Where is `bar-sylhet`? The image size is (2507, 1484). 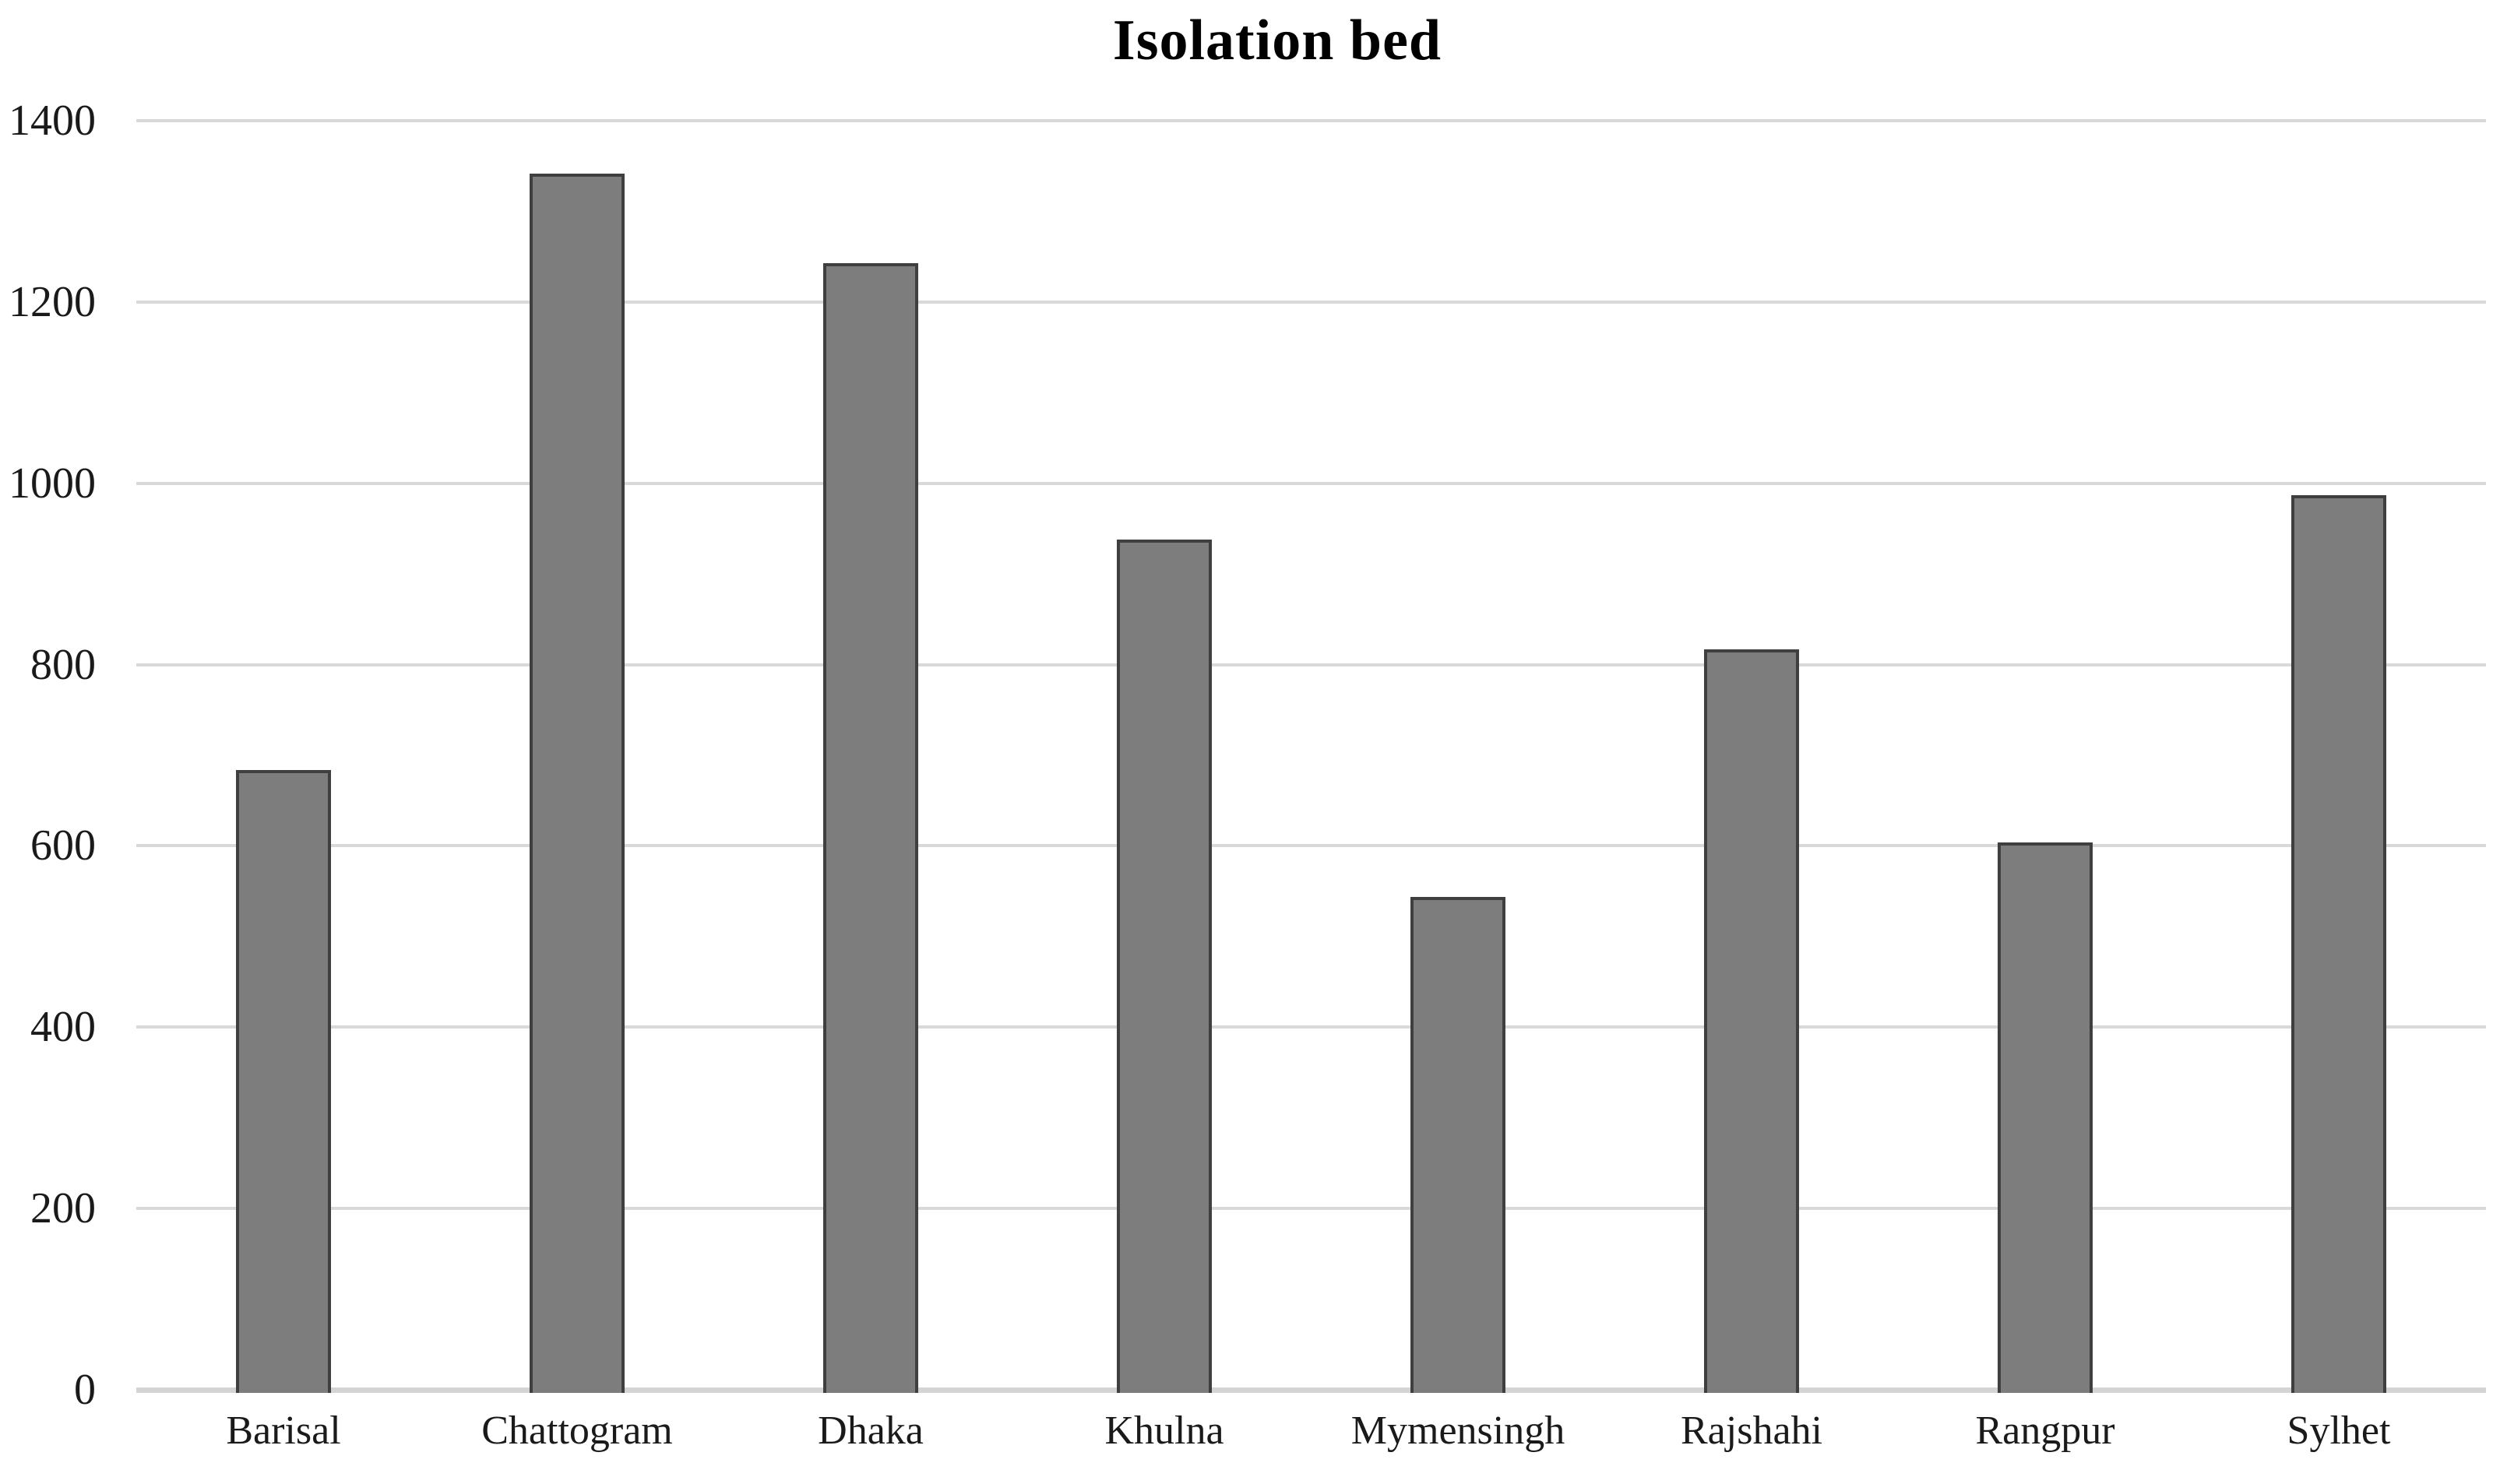
bar-sylhet is located at coordinates (2338, 944).